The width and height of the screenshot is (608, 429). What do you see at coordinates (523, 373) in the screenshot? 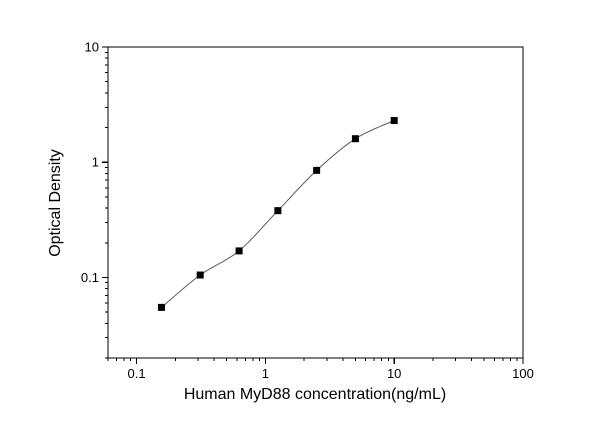
I see `x-tick-label: 100` at bounding box center [523, 373].